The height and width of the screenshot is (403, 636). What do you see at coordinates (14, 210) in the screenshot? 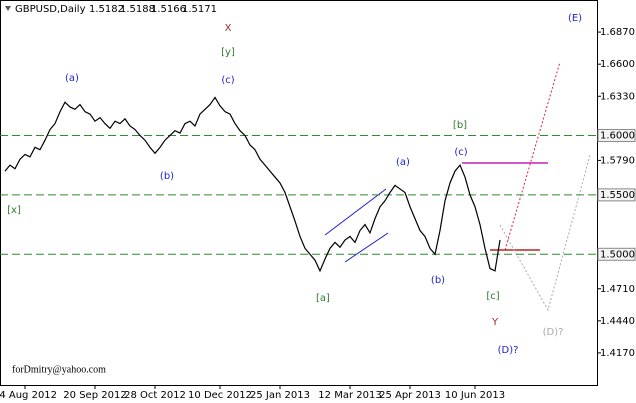
I see `annotation: [x]` at bounding box center [14, 210].